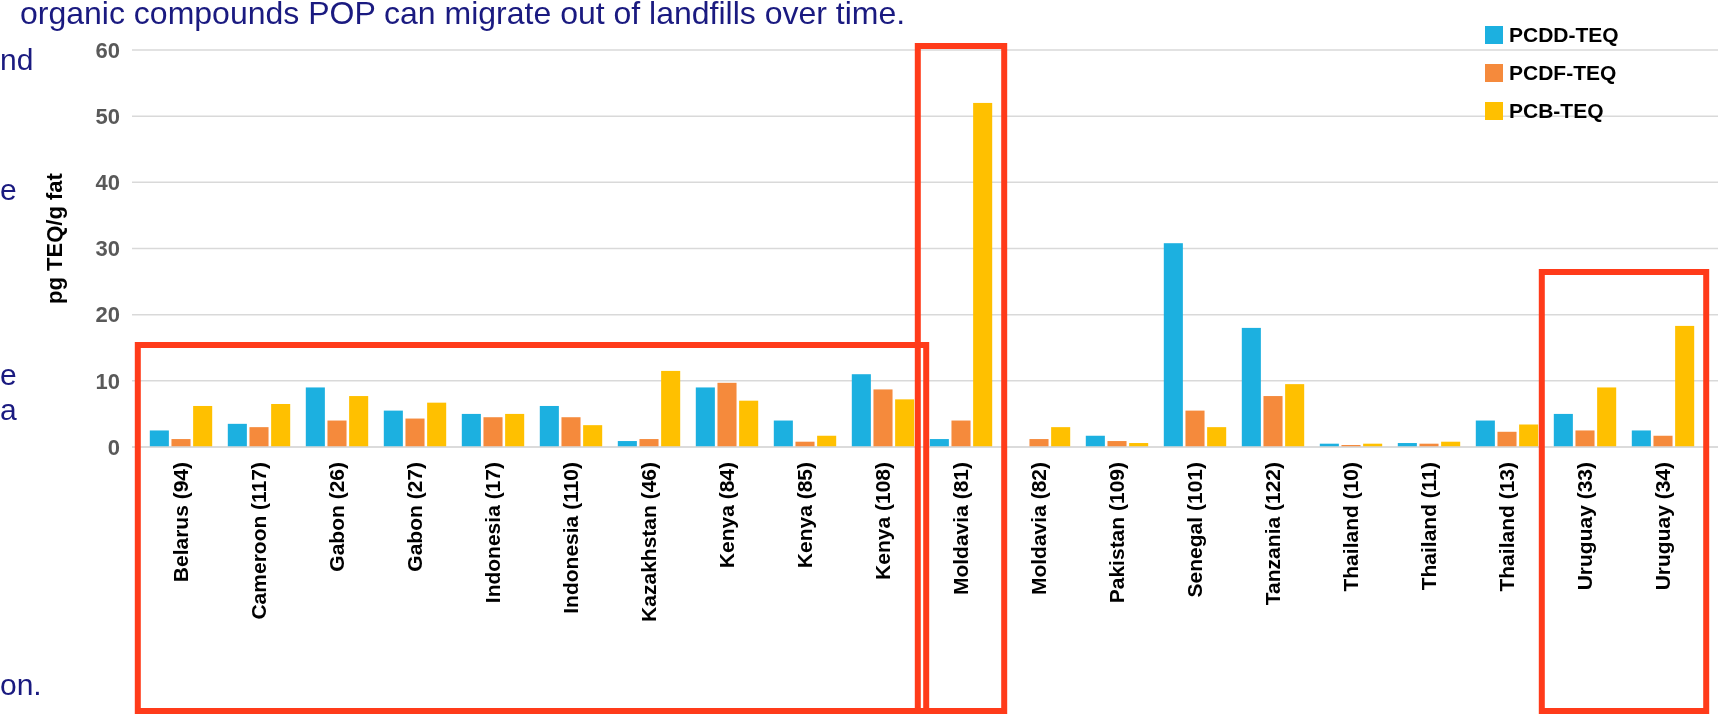 The image size is (1718, 715). Describe the element at coordinates (493, 533) in the screenshot. I see `x-tick-label: Indonesia (17)` at that location.